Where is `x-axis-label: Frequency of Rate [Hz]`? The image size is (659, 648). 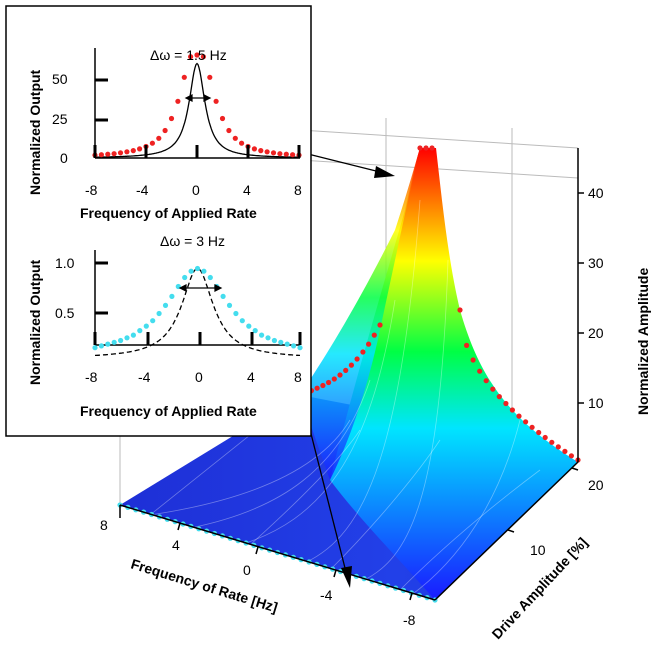
x-axis-label: Frequency of Rate [Hz] is located at coordinates (204, 586).